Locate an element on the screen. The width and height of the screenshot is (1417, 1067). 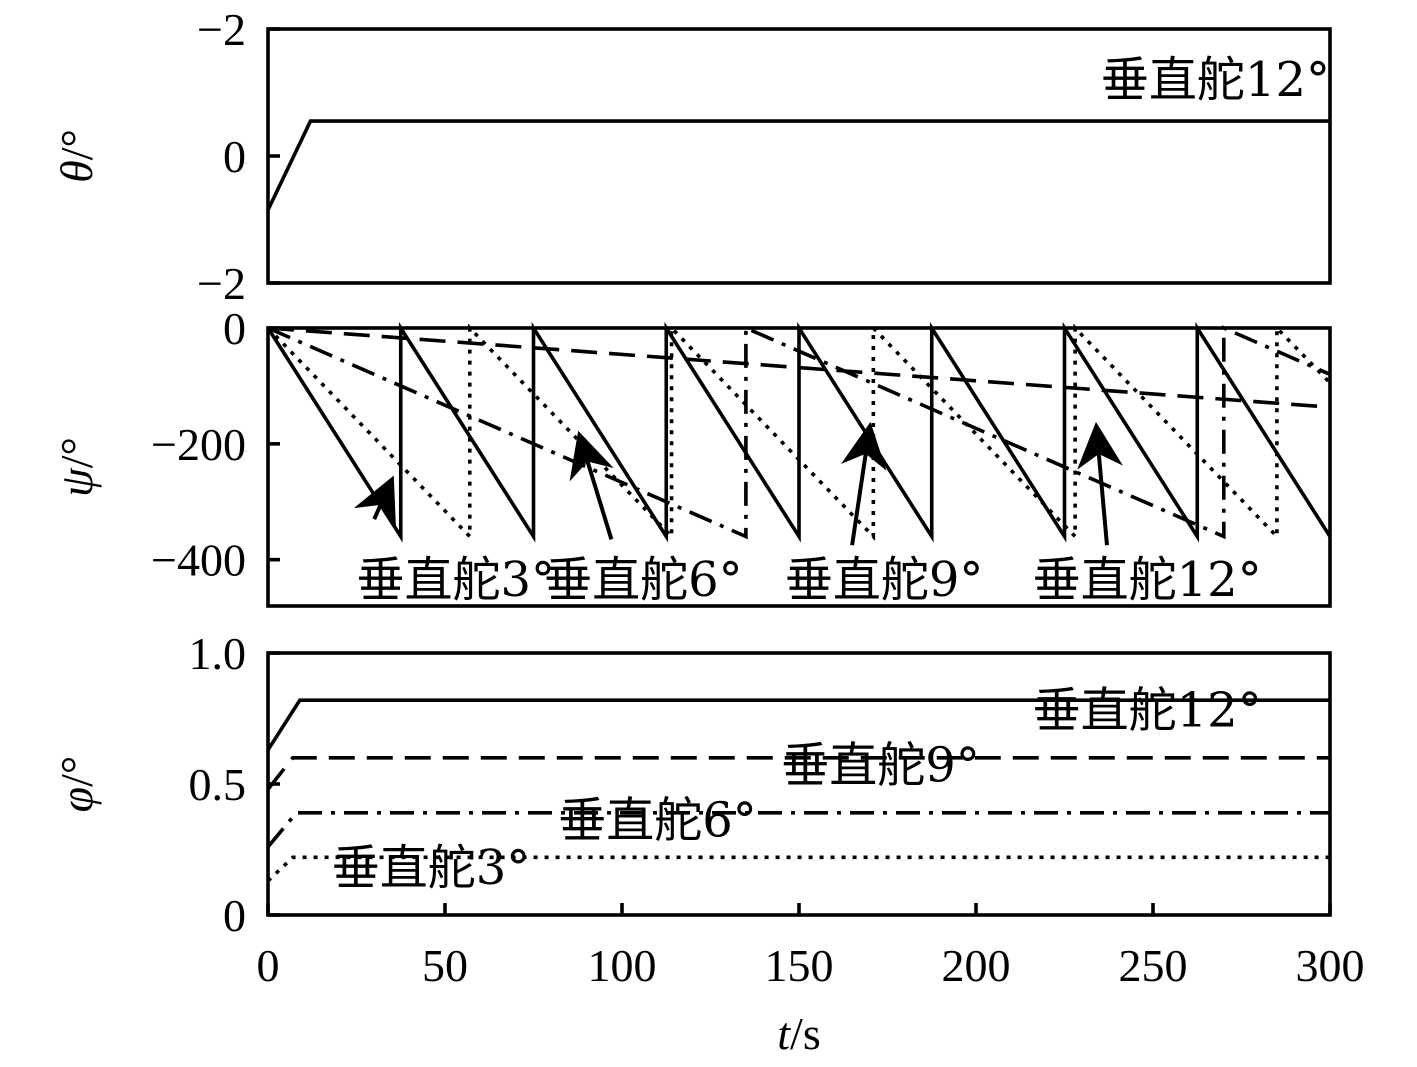
series-line-theta-solid is located at coordinates (798, 165).